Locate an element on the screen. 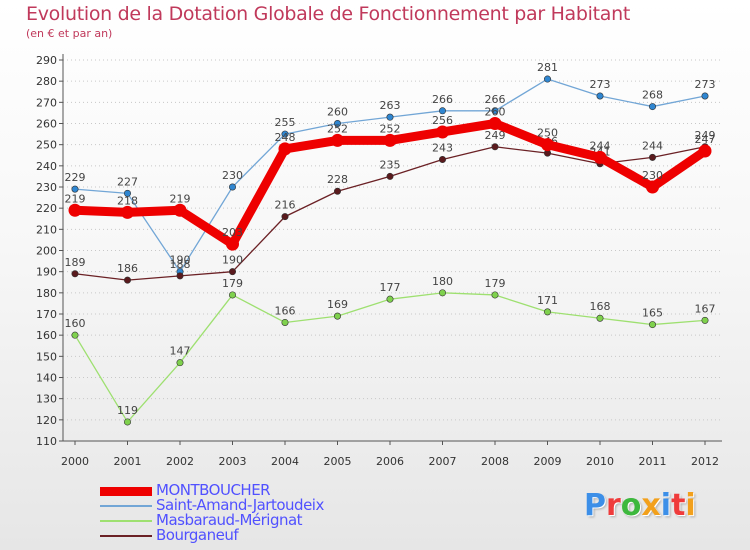 The height and width of the screenshot is (550, 750). legend-swatch-montboucher-bar is located at coordinates (126, 491).